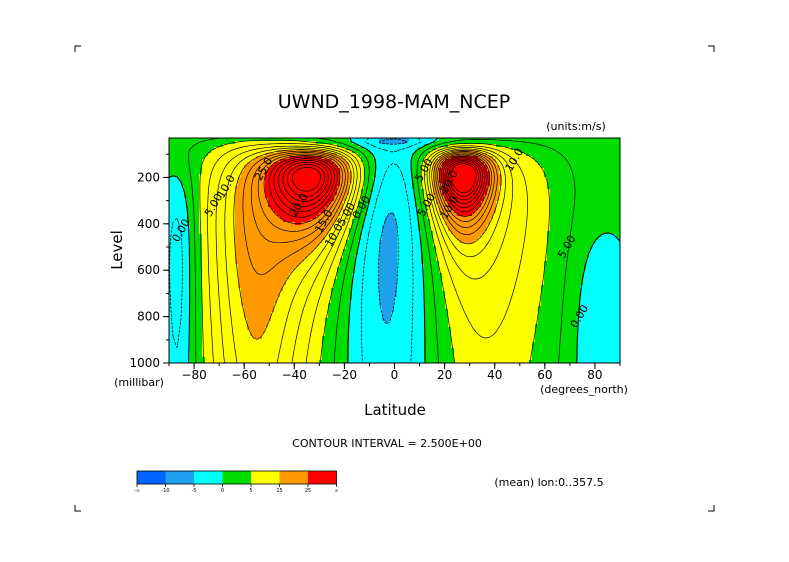 Image resolution: width=789 pixels, height=562 pixels. What do you see at coordinates (394, 102) in the screenshot?
I see `chart-title: UWND_1998-MAM_NCEP` at bounding box center [394, 102].